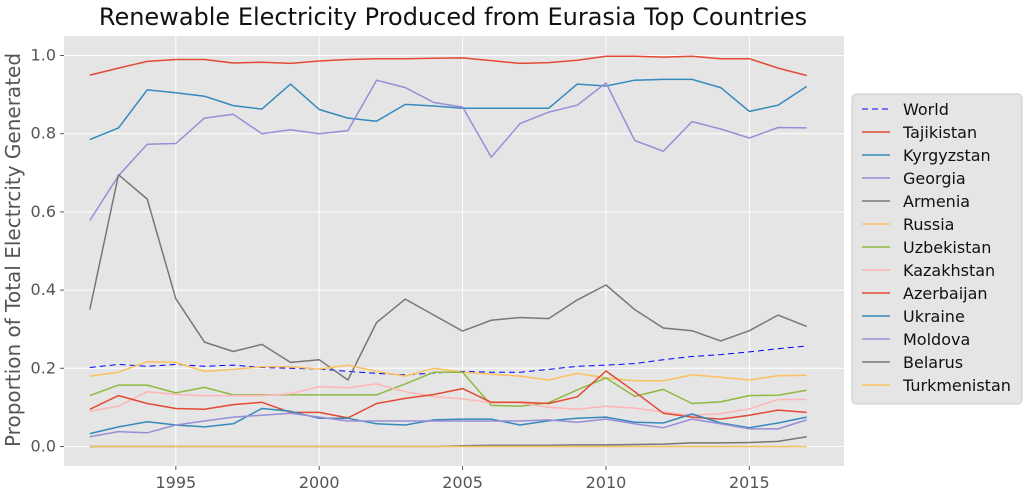  I want to click on legend-box, so click(937, 249).